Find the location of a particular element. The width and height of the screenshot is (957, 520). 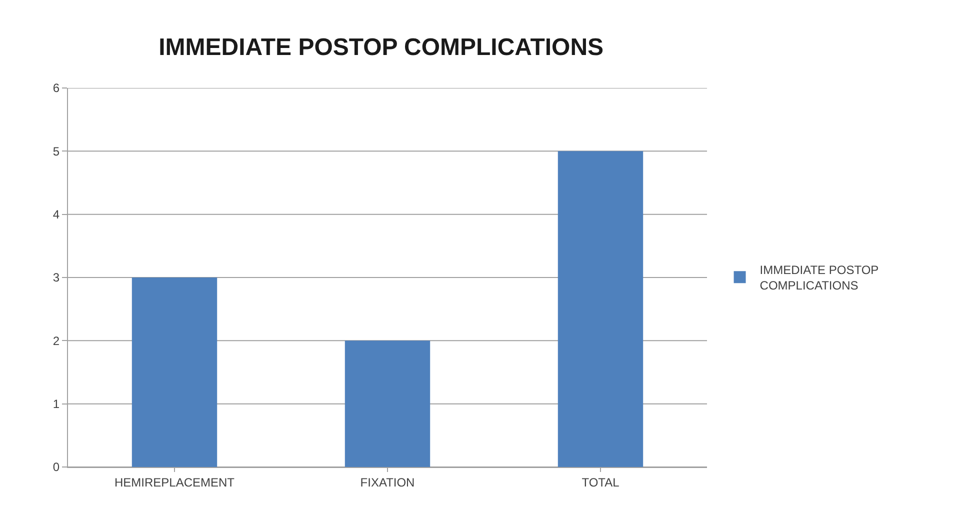

x-tick-label: FIXATION is located at coordinates (387, 482).